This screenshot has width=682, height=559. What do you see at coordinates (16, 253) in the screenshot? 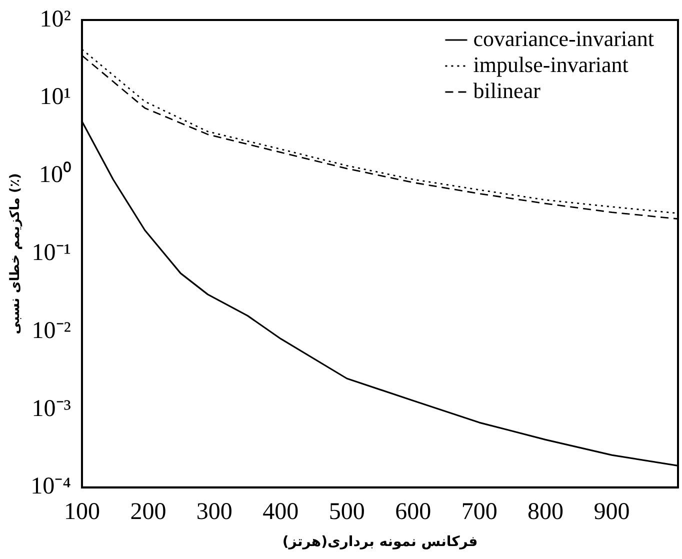
I see `y-axis-title: ماکزیمم خطای نسبی (٪)` at bounding box center [16, 253].